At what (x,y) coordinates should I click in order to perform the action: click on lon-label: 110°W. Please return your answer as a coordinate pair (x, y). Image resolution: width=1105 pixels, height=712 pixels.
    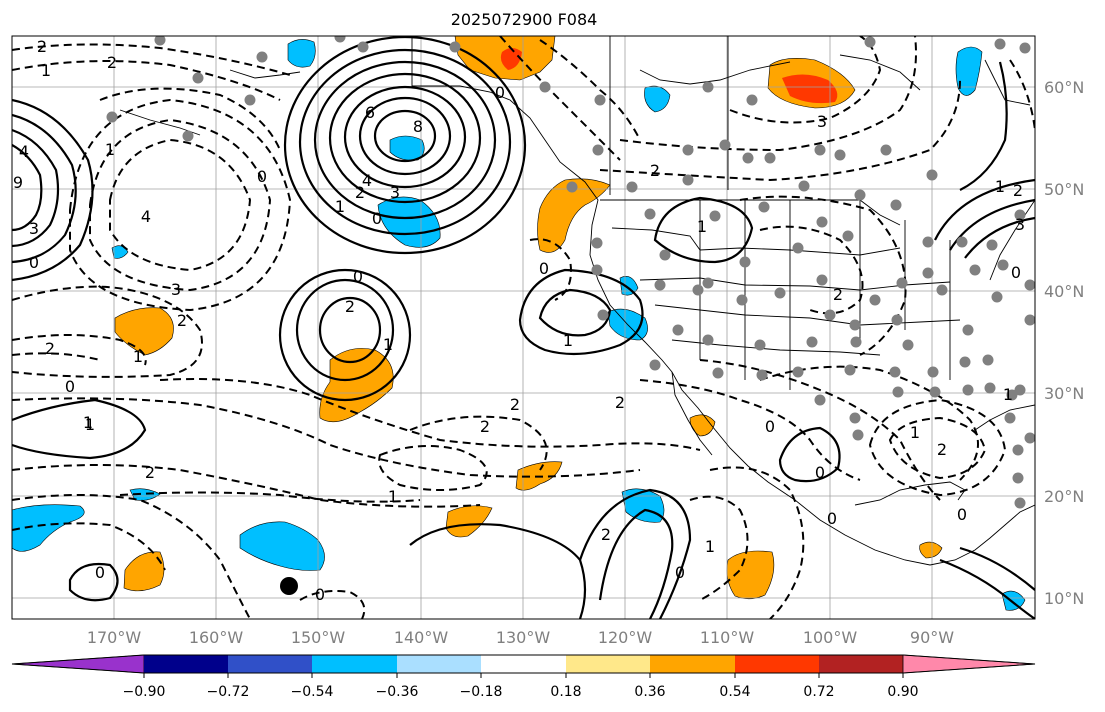
    Looking at the image, I should click on (727, 637).